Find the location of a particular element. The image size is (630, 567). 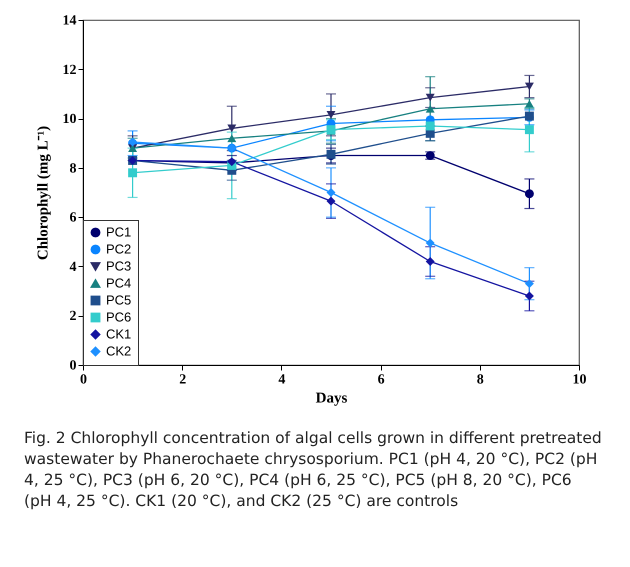

y-tick-label: 14 is located at coordinates (69, 21).